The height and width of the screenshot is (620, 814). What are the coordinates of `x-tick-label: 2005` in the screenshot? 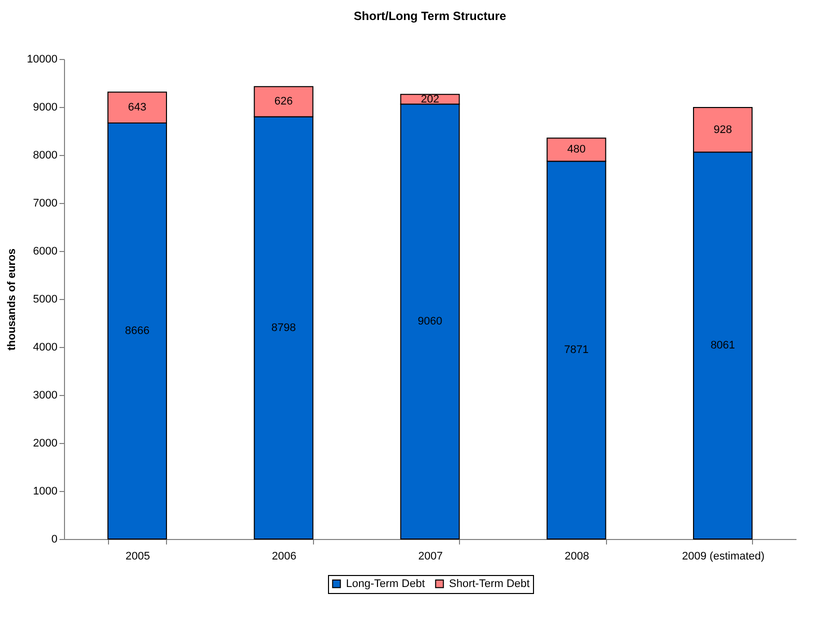 It's located at (137, 556).